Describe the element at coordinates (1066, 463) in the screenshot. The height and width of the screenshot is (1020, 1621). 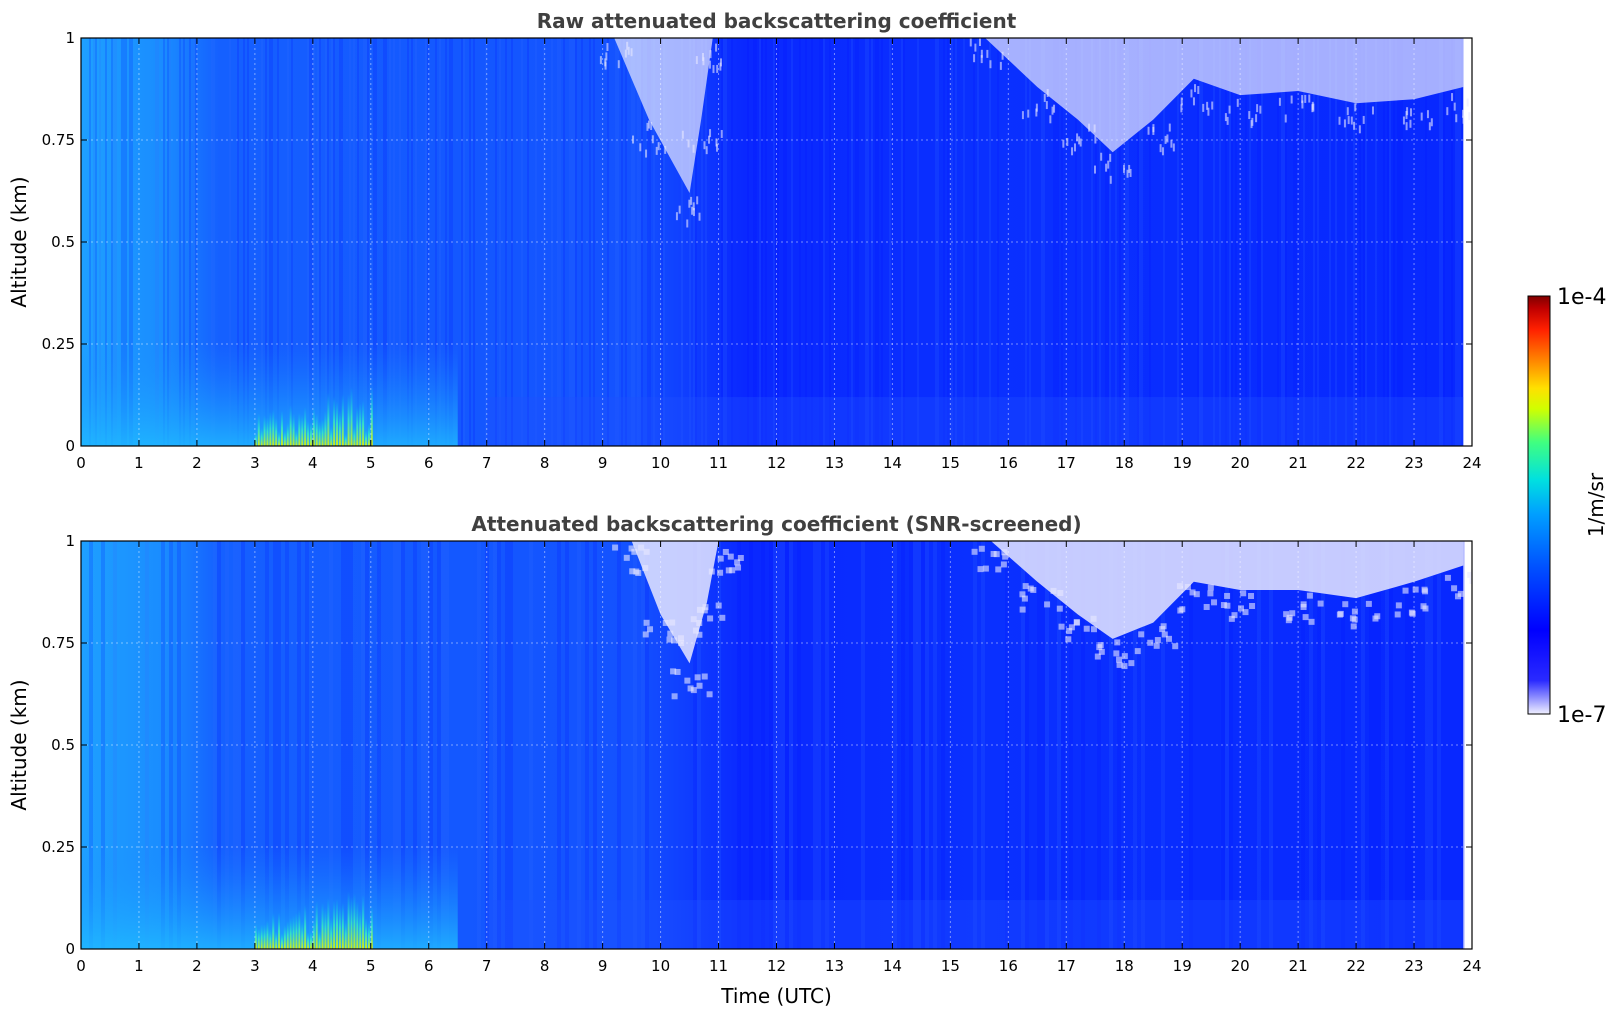
I see `x-tick-label: 17` at that location.